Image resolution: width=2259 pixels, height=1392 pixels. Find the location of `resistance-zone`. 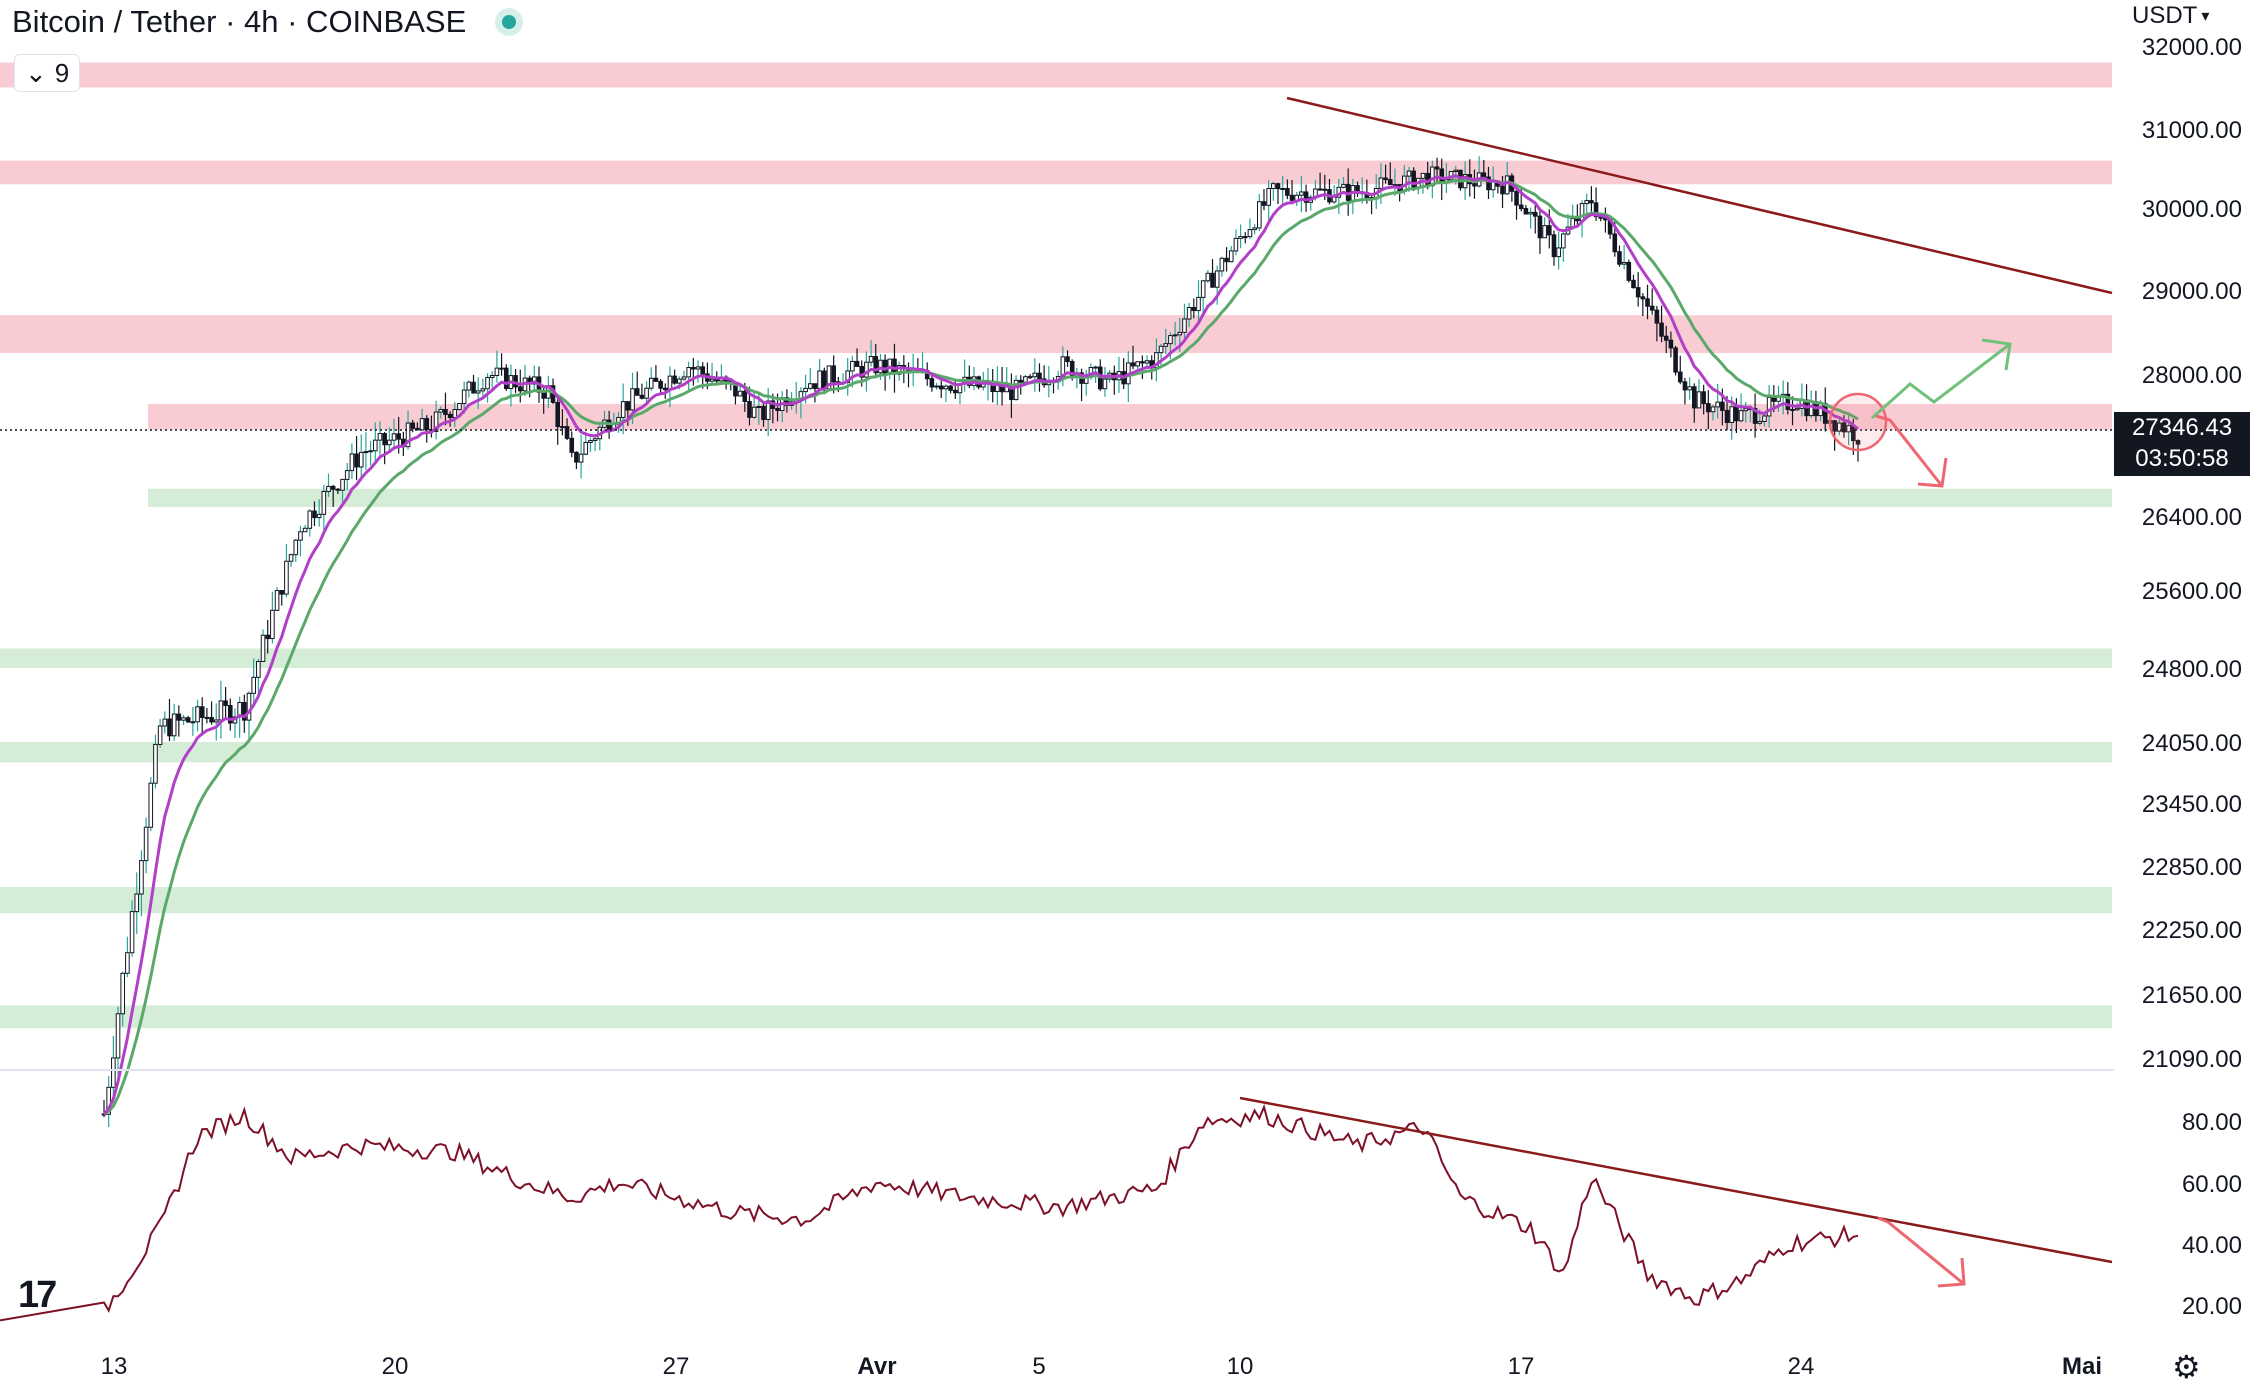

resistance-zone is located at coordinates (1056, 334).